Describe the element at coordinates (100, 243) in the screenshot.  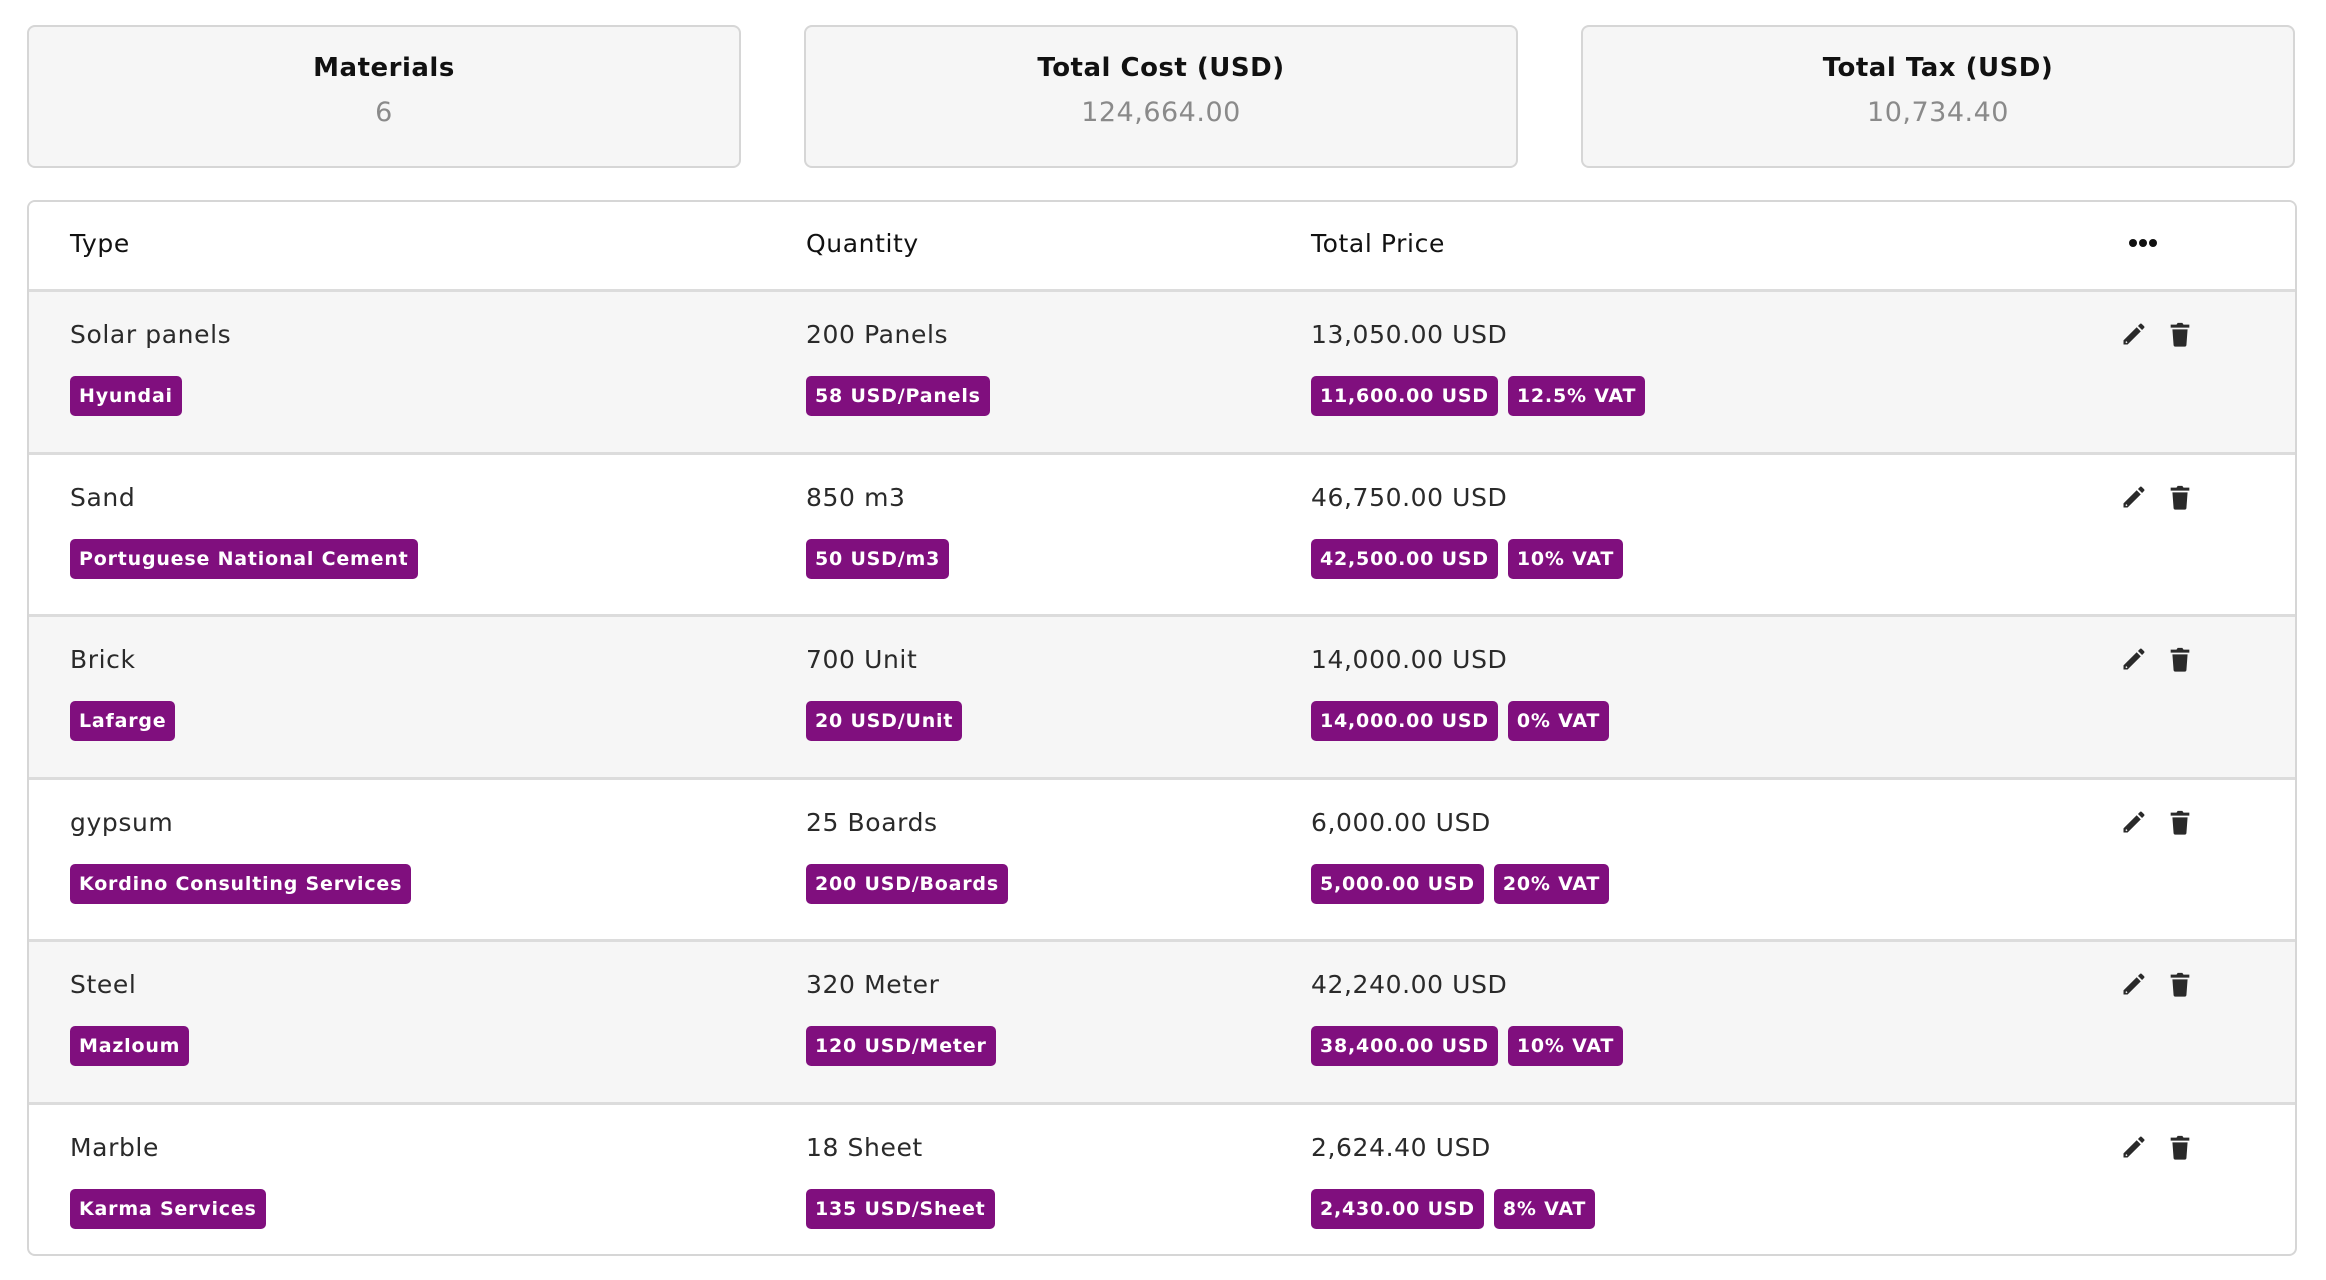
I see `header-type: Type` at that location.